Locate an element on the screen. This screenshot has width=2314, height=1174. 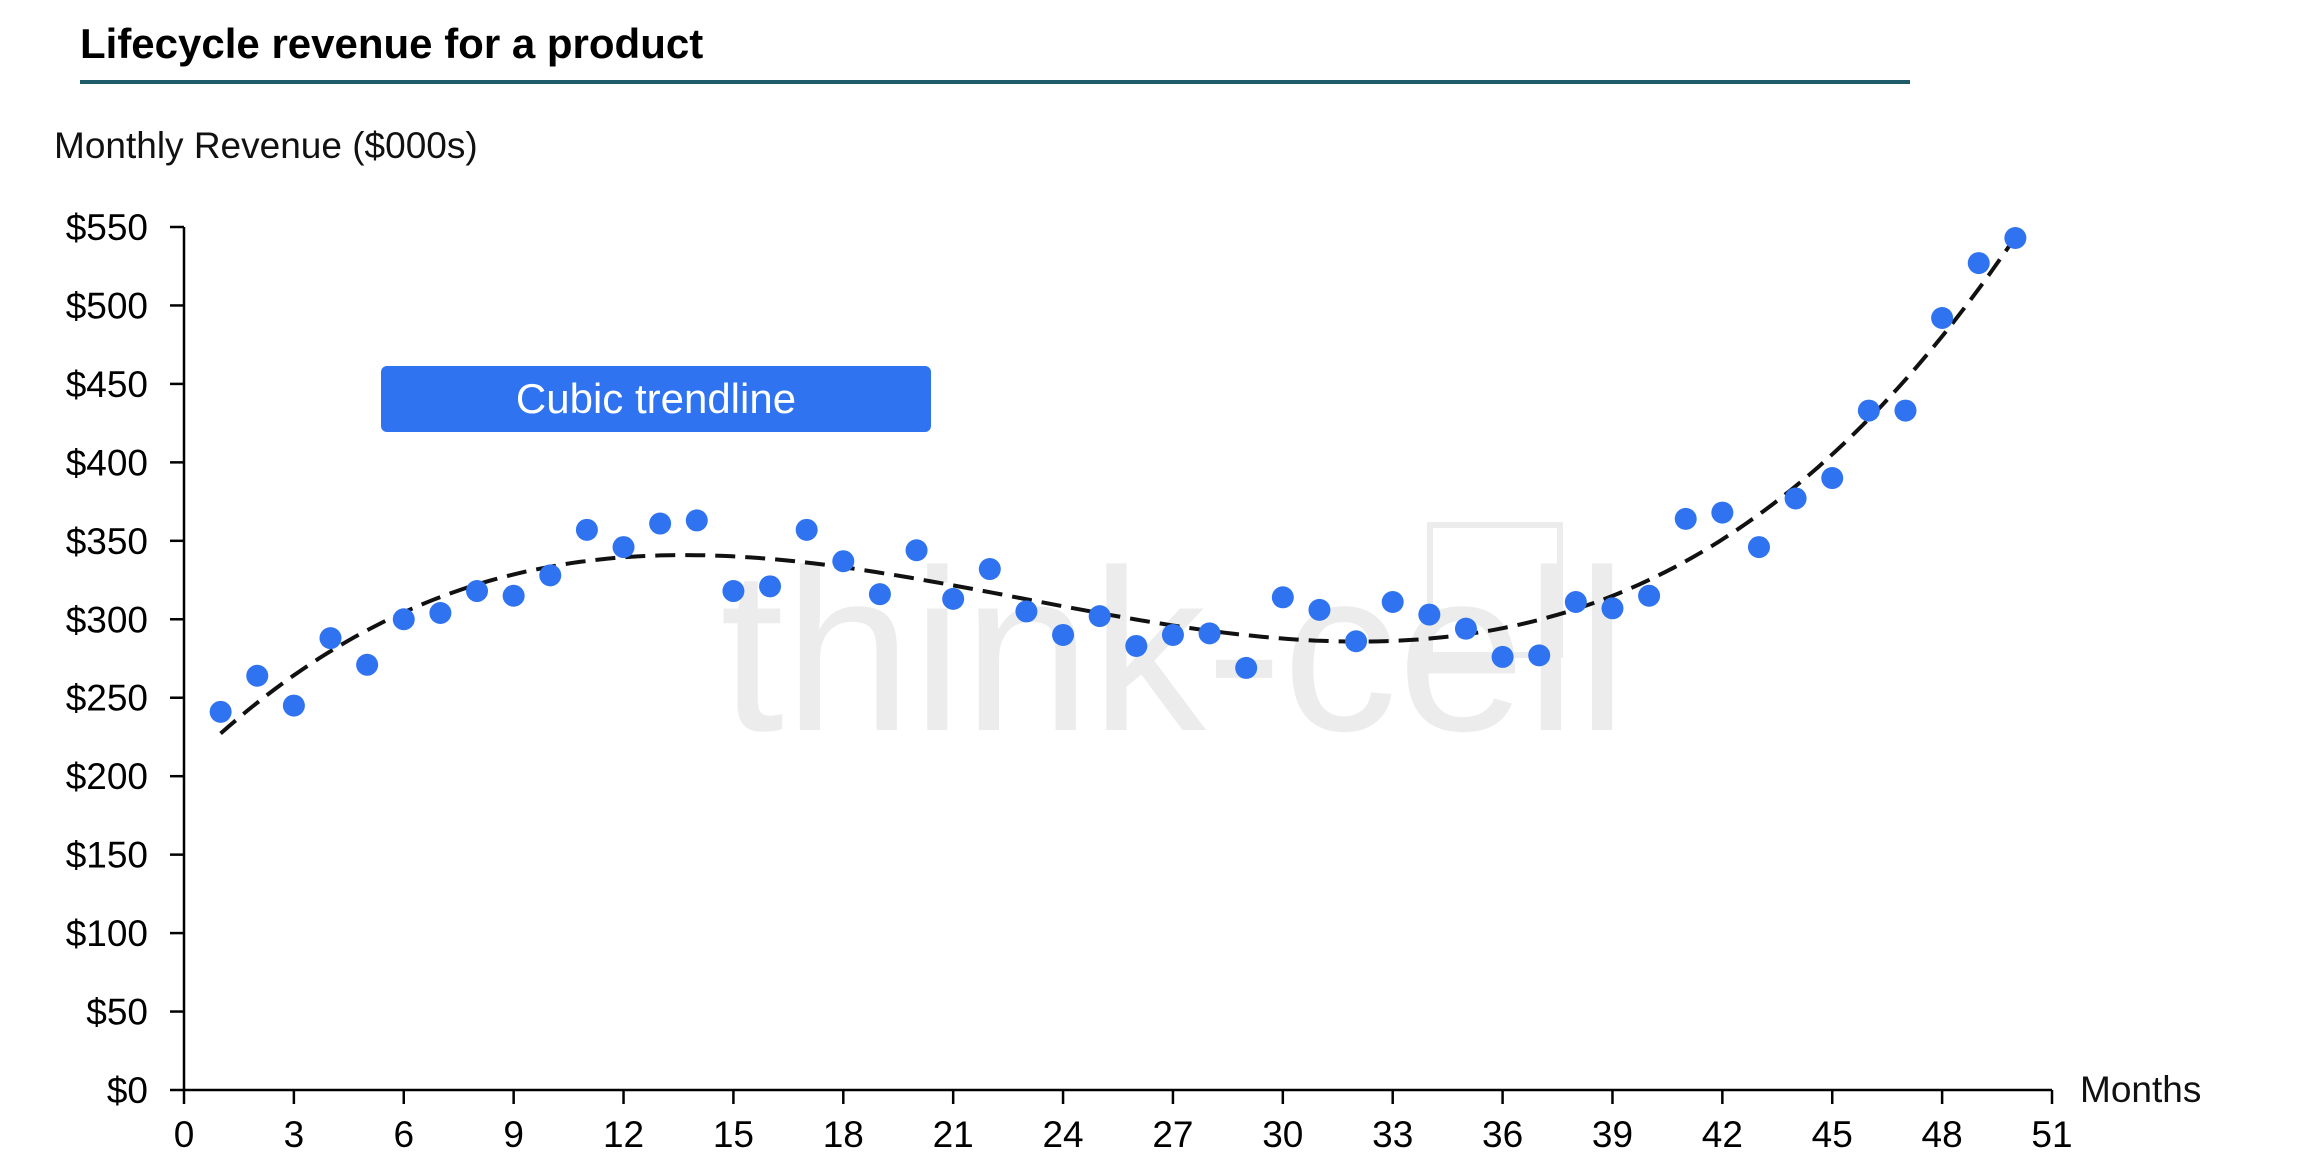
x-tick-label: 3 is located at coordinates (294, 1134).